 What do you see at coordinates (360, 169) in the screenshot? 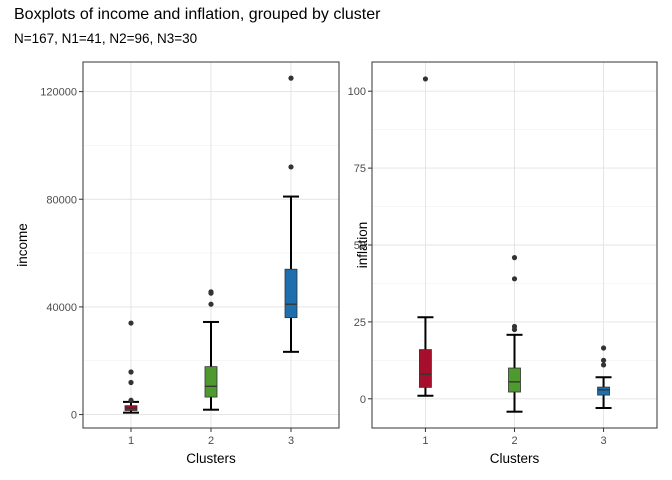
I see `y-tick-label: 75` at bounding box center [360, 169].